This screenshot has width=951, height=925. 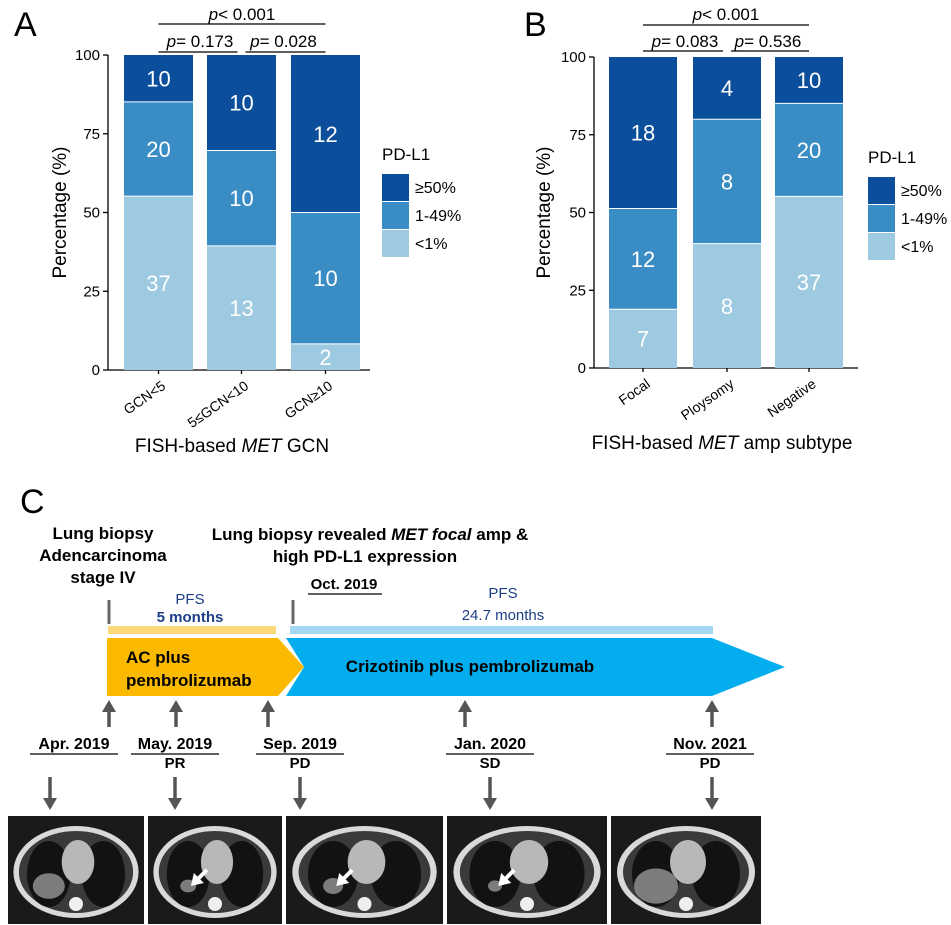 I want to click on data-label: 18, so click(x=643, y=133).